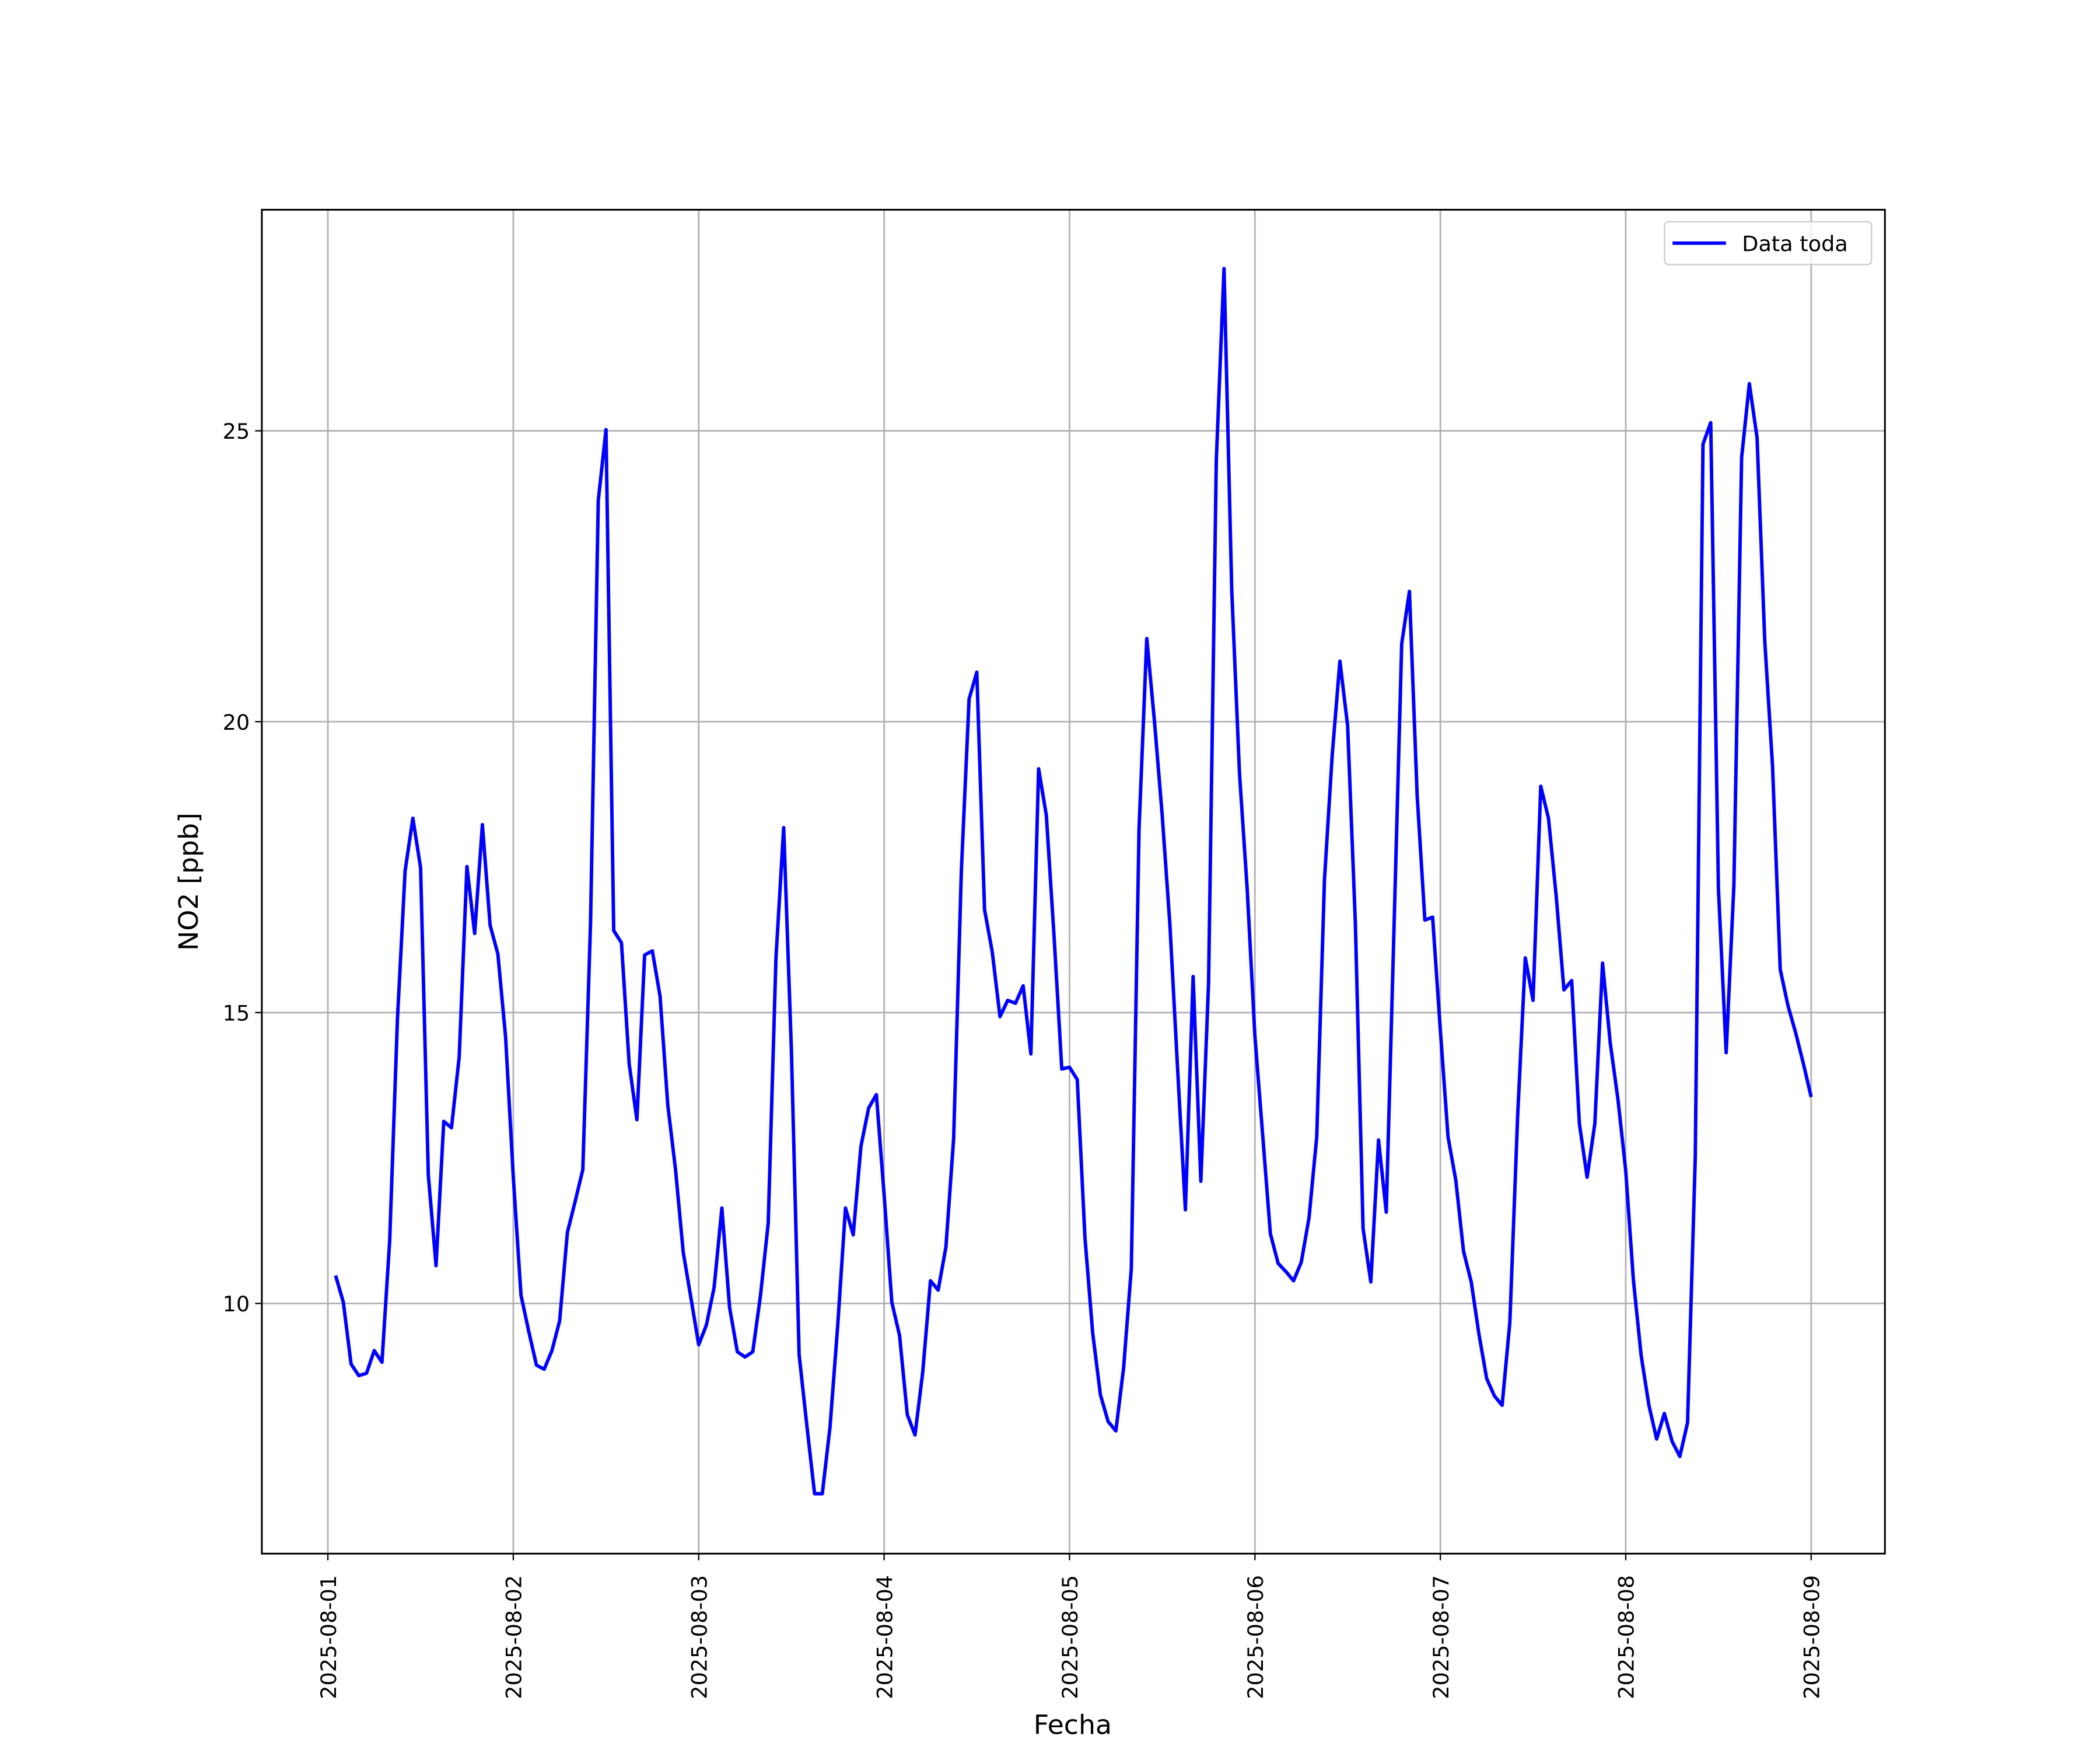 Image resolution: width=2100 pixels, height=1750 pixels. I want to click on legend: Data toda, so click(1768, 243).